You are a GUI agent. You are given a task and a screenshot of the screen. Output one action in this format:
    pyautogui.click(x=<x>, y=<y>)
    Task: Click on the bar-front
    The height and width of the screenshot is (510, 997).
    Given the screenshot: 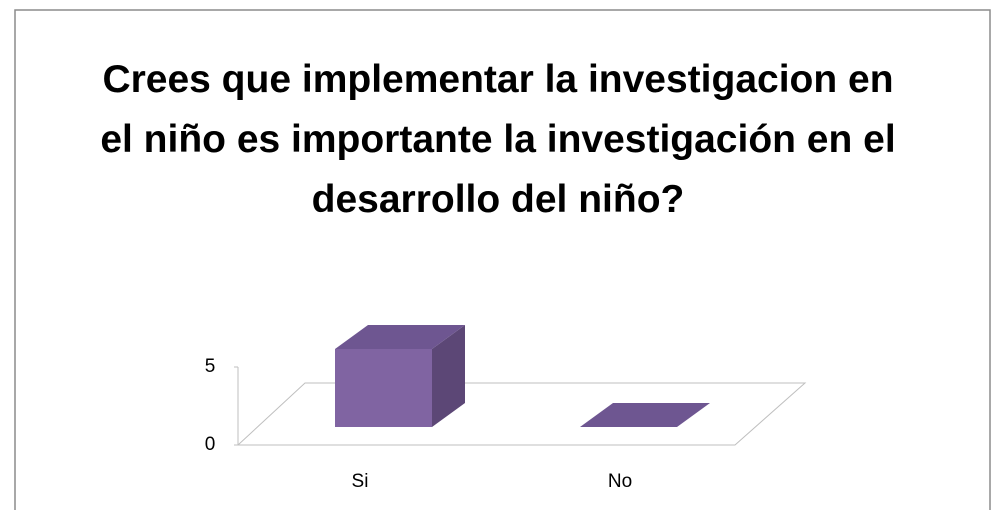 What is the action you would take?
    pyautogui.click(x=383, y=388)
    